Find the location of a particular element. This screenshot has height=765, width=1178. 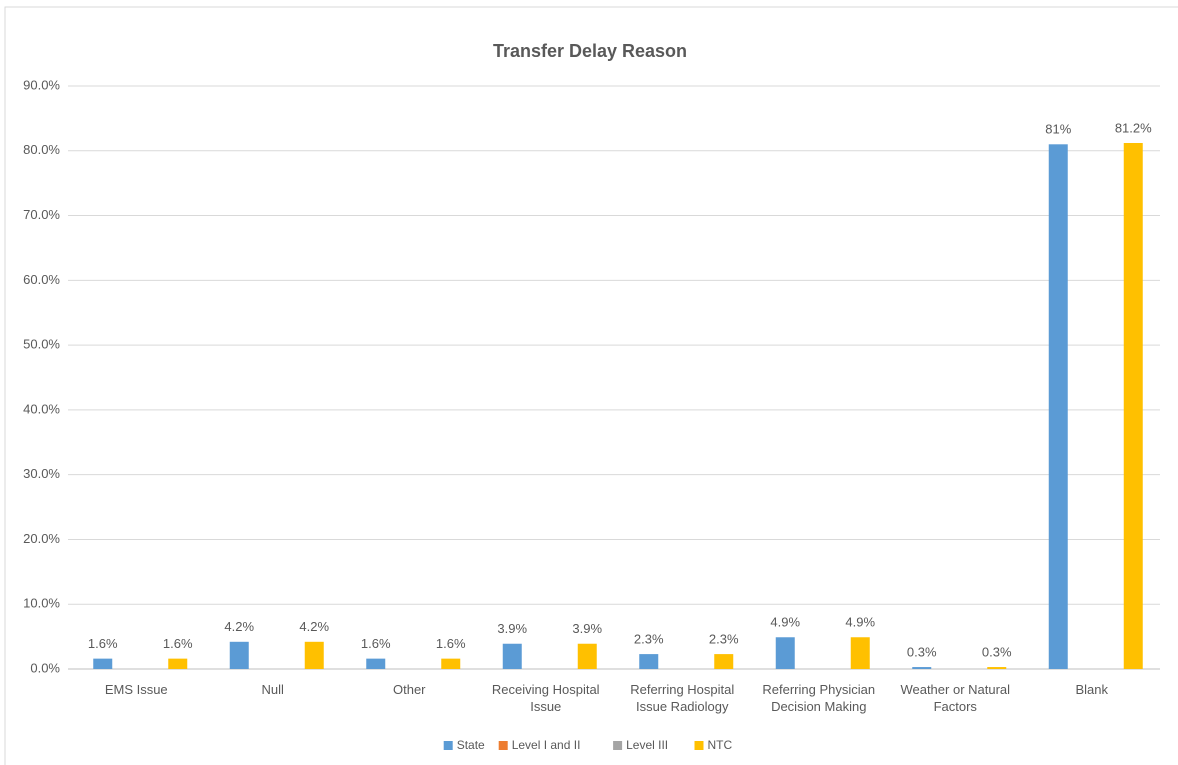

y-tick-label: 70.0% is located at coordinates (41, 214).